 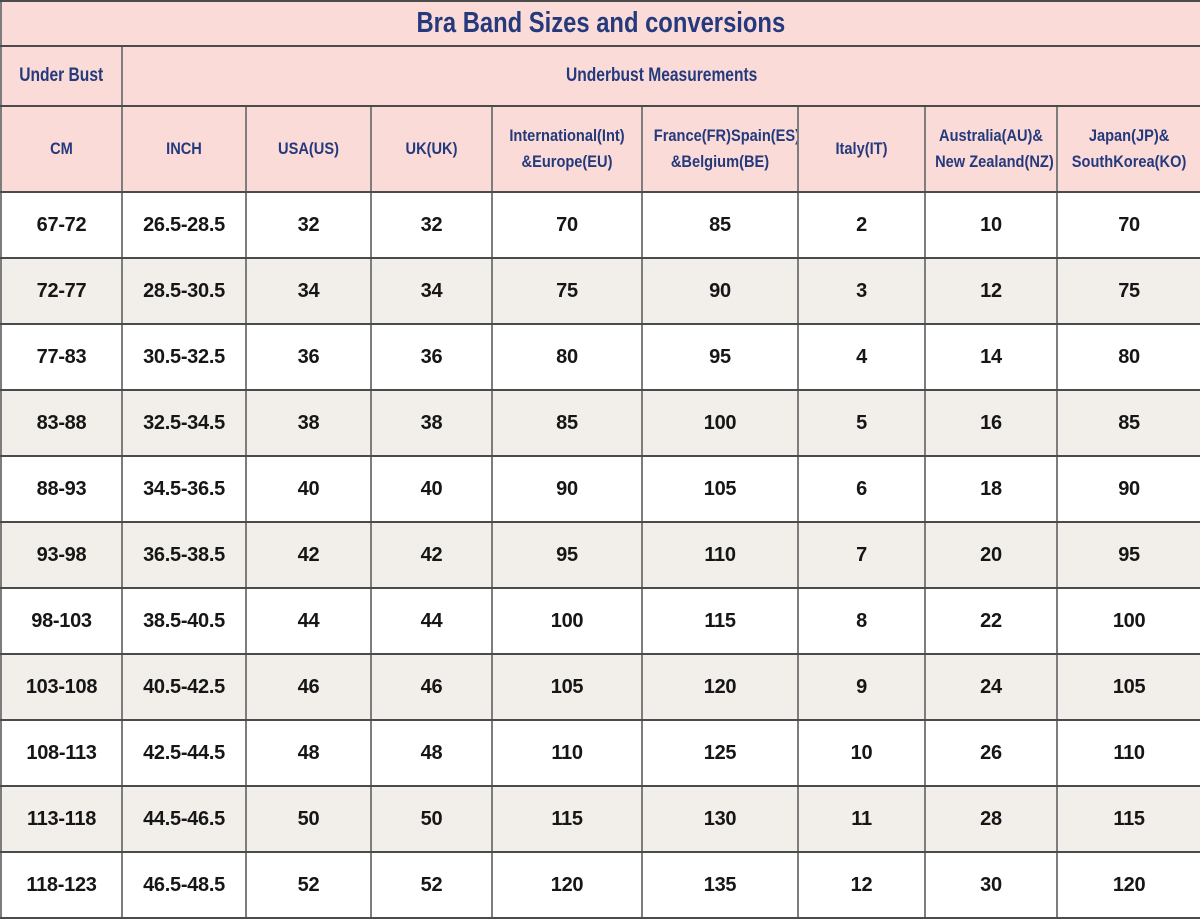 What do you see at coordinates (567, 489) in the screenshot?
I see `table-cell-international-europe: 90` at bounding box center [567, 489].